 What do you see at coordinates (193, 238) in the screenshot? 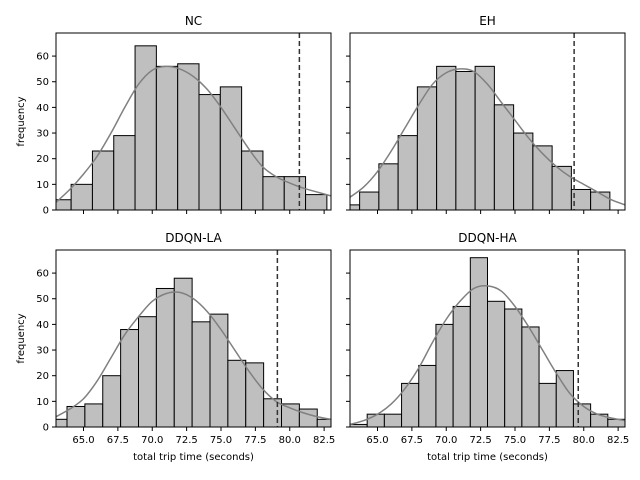
I see `panel-title: DDQN-LA` at bounding box center [193, 238].